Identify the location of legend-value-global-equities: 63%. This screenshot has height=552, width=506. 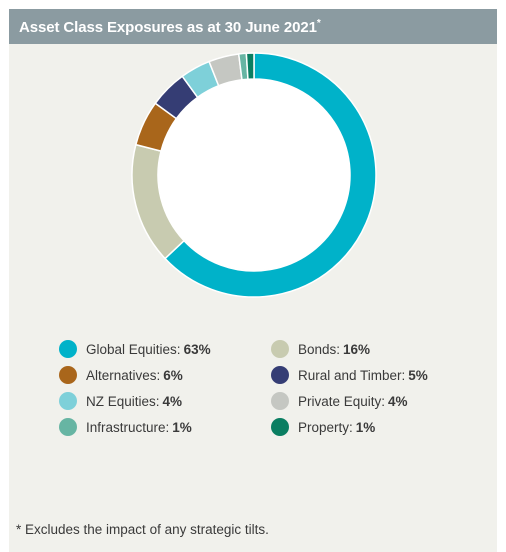
(197, 349).